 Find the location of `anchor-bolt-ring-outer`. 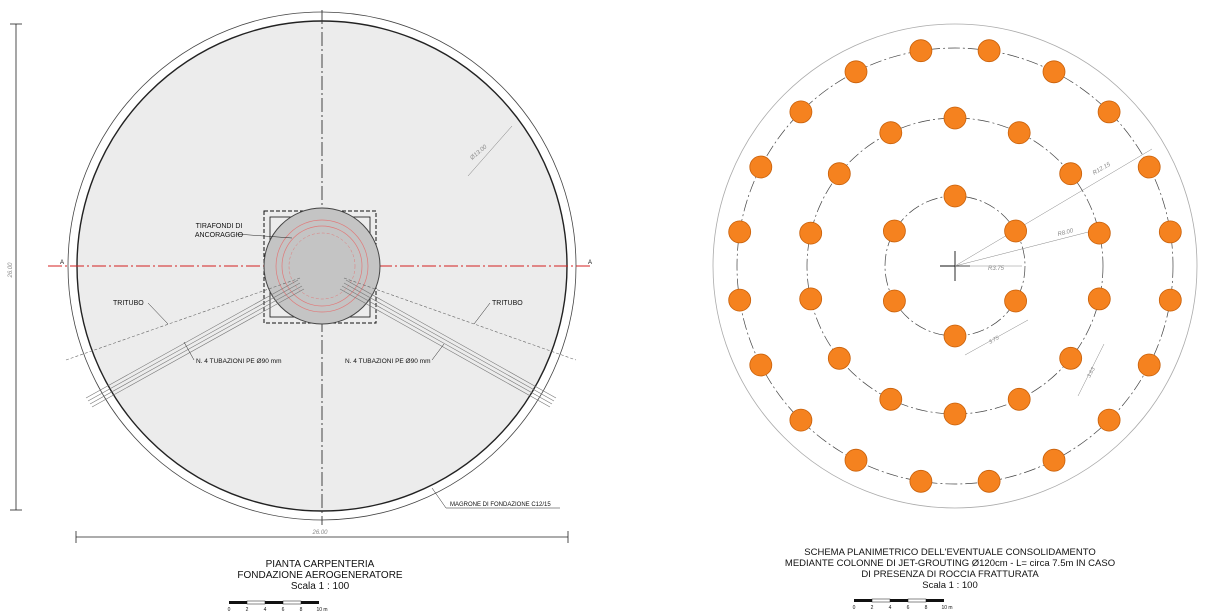

anchor-bolt-ring-outer is located at coordinates (322, 266).